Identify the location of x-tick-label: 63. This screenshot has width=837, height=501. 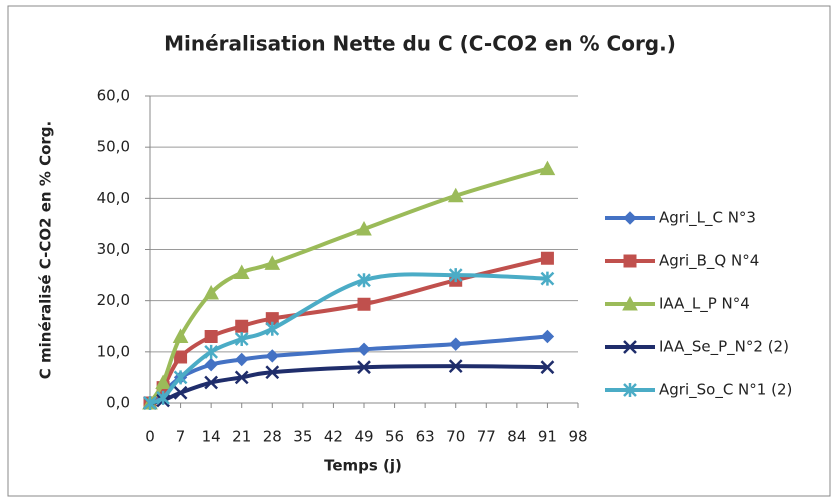
(425, 437).